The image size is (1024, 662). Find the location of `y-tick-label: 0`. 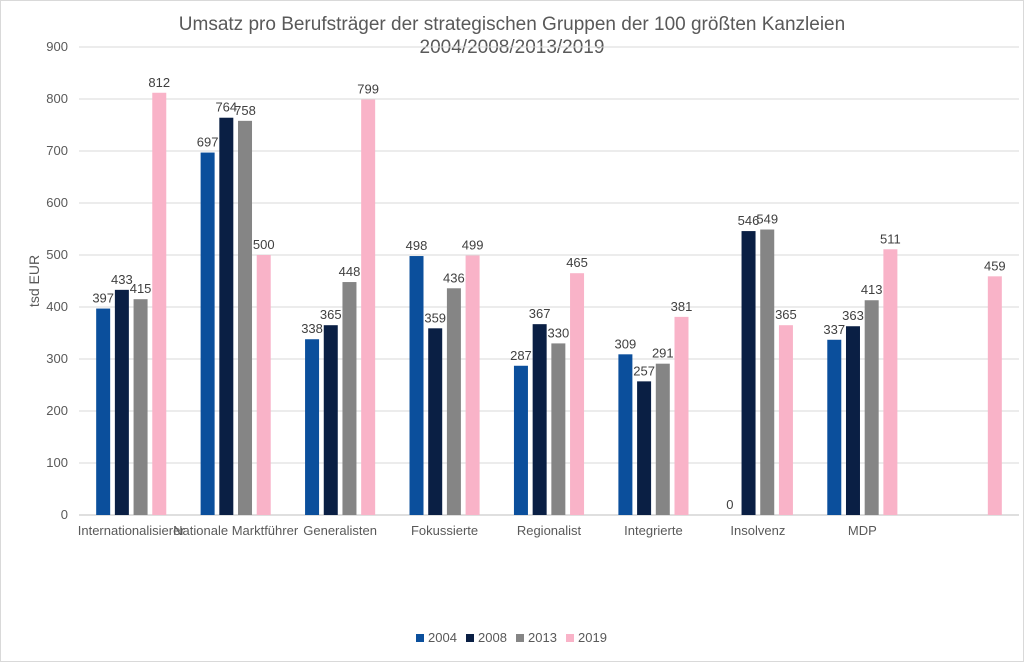

y-tick-label: 0 is located at coordinates (64, 514).